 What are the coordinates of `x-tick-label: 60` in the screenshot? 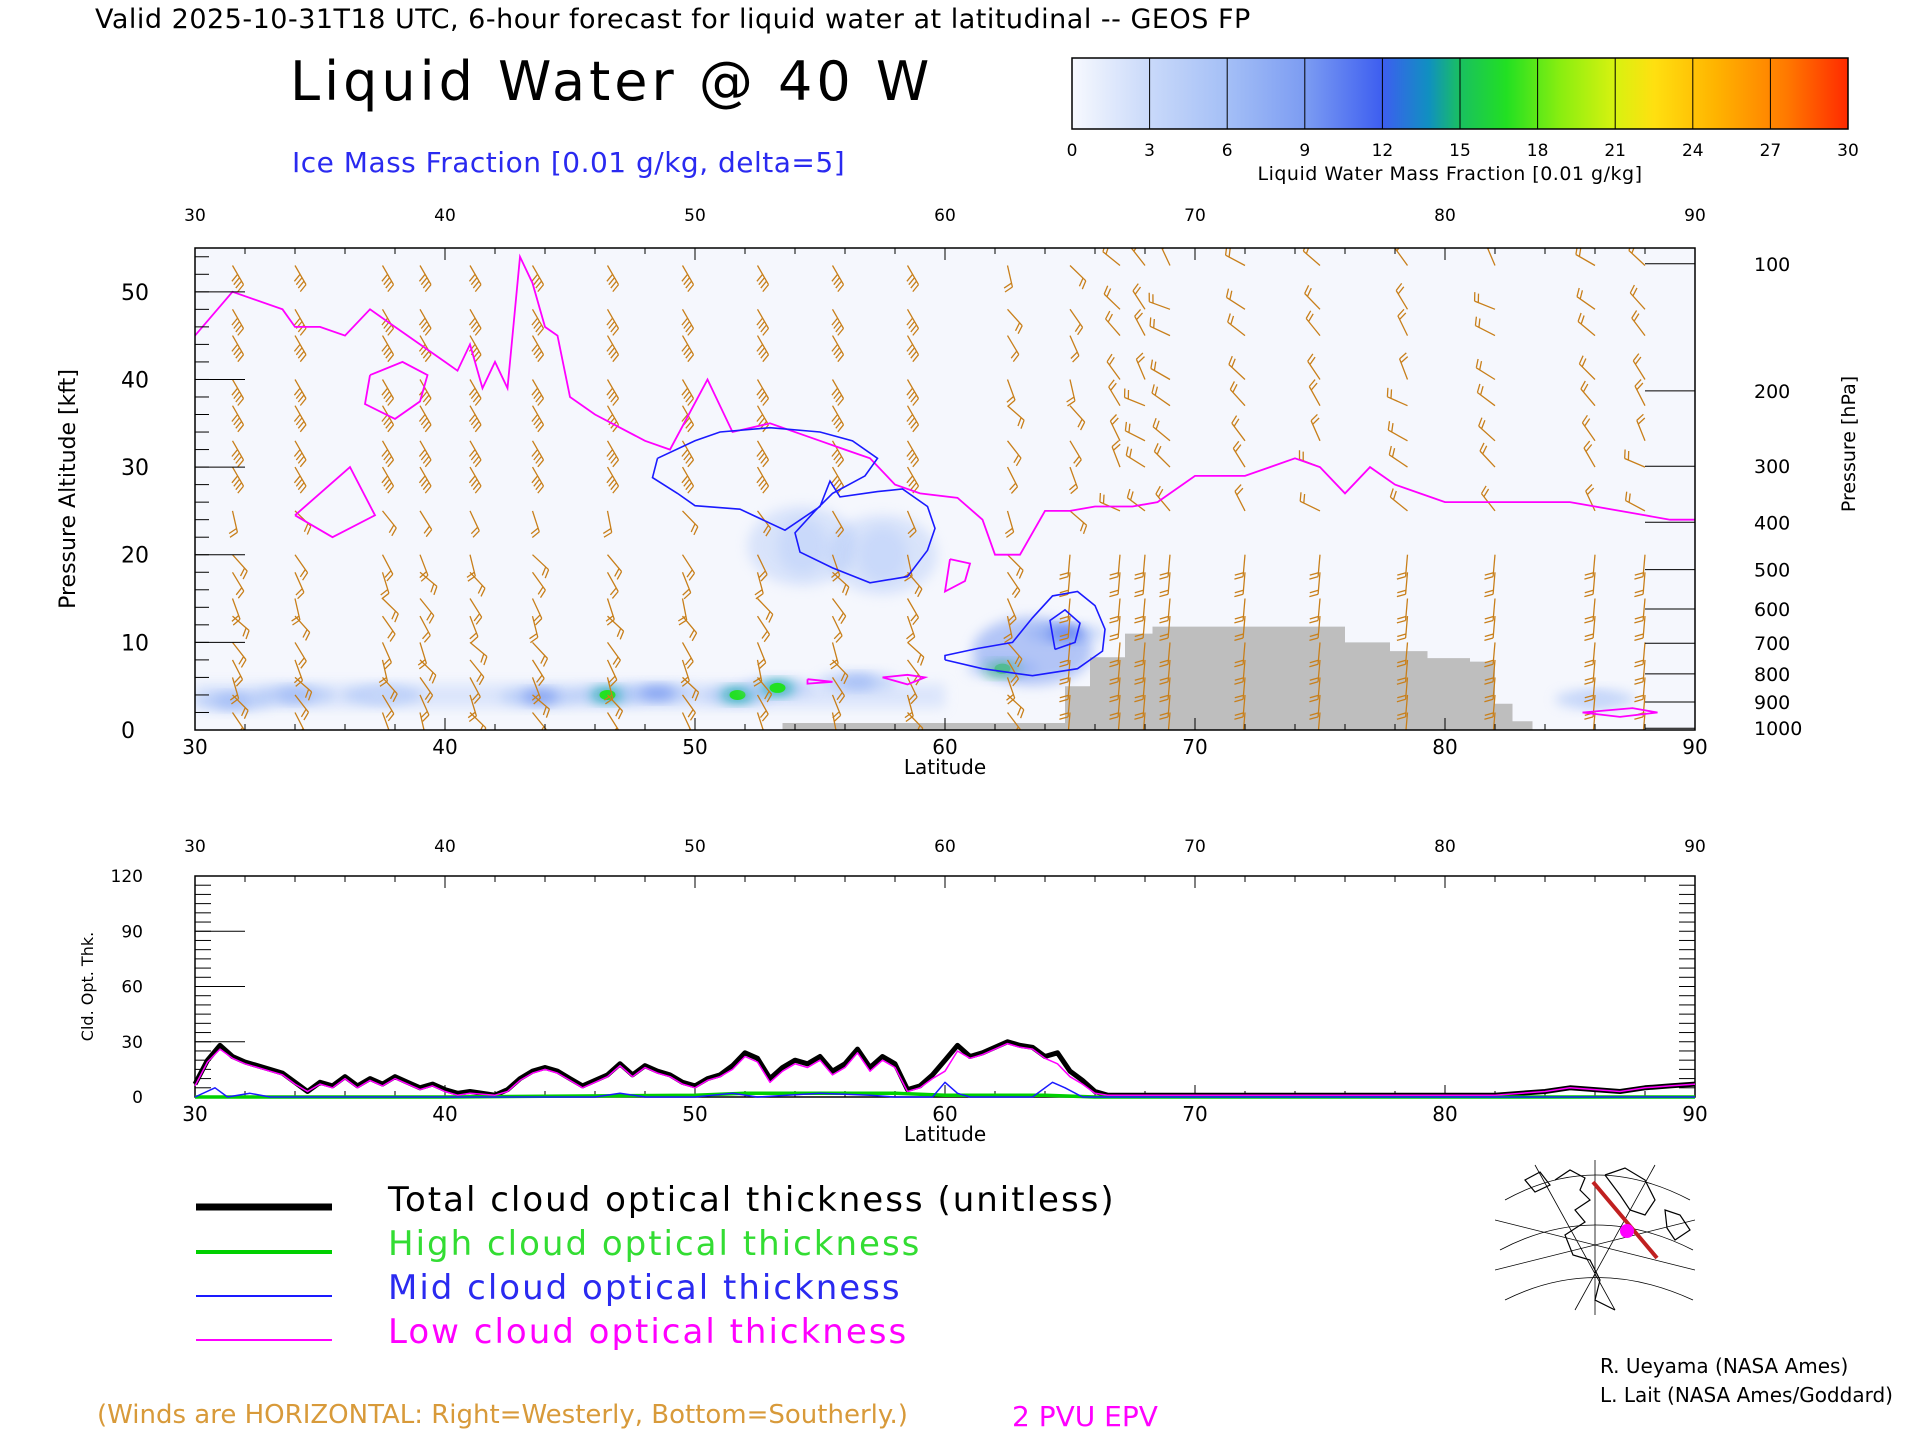 It's located at (944, 747).